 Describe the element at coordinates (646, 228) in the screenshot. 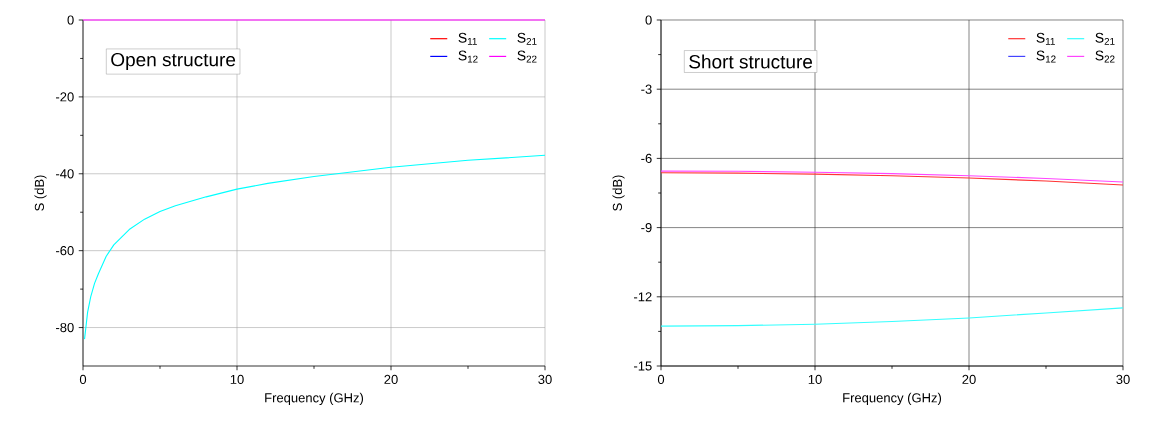

I see `y-tick-label: -9` at that location.